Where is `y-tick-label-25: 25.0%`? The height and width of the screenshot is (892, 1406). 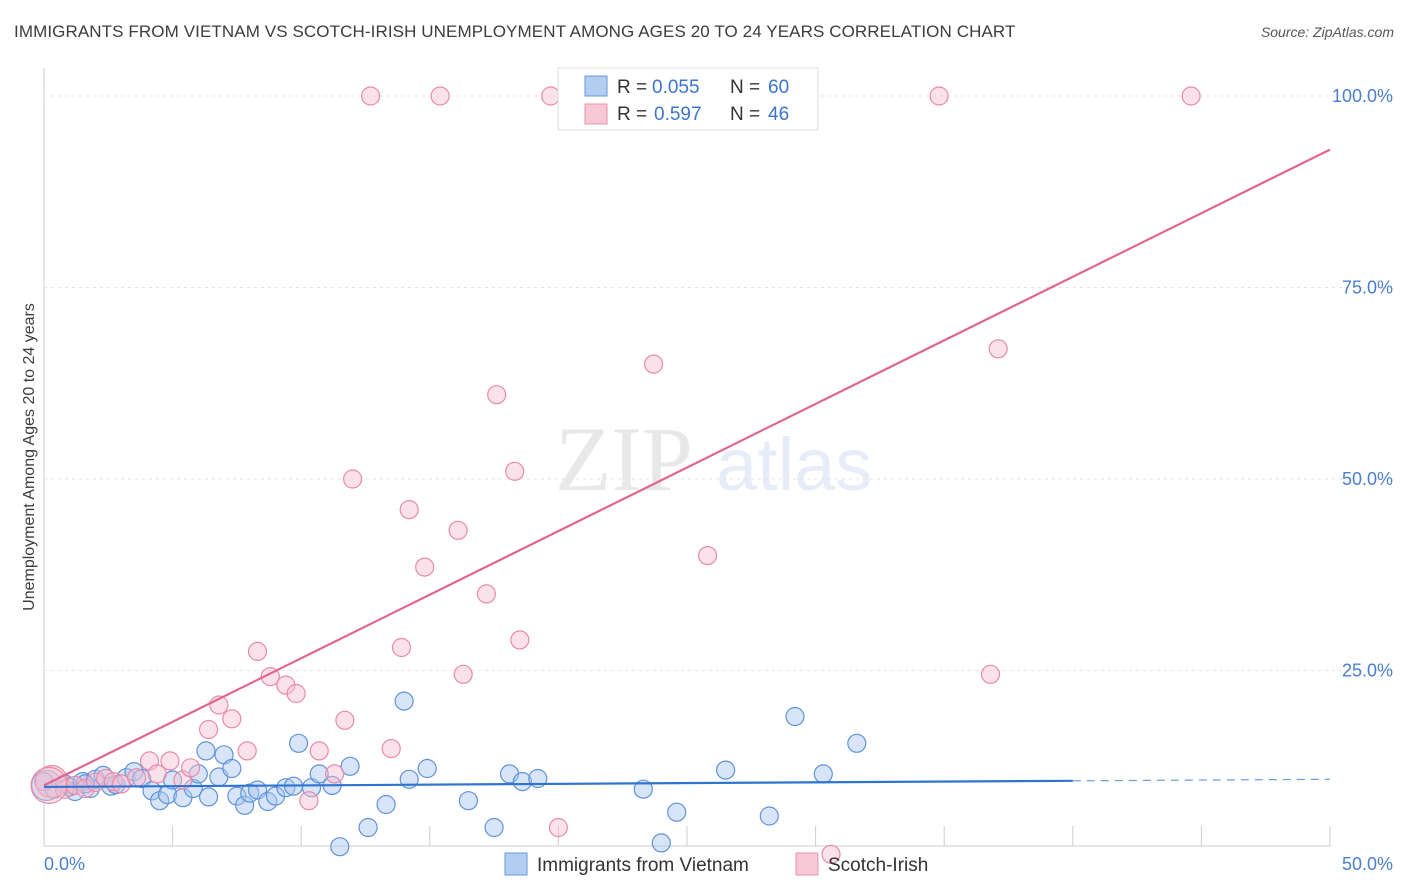
y-tick-label-25: 25.0% is located at coordinates (1367, 671).